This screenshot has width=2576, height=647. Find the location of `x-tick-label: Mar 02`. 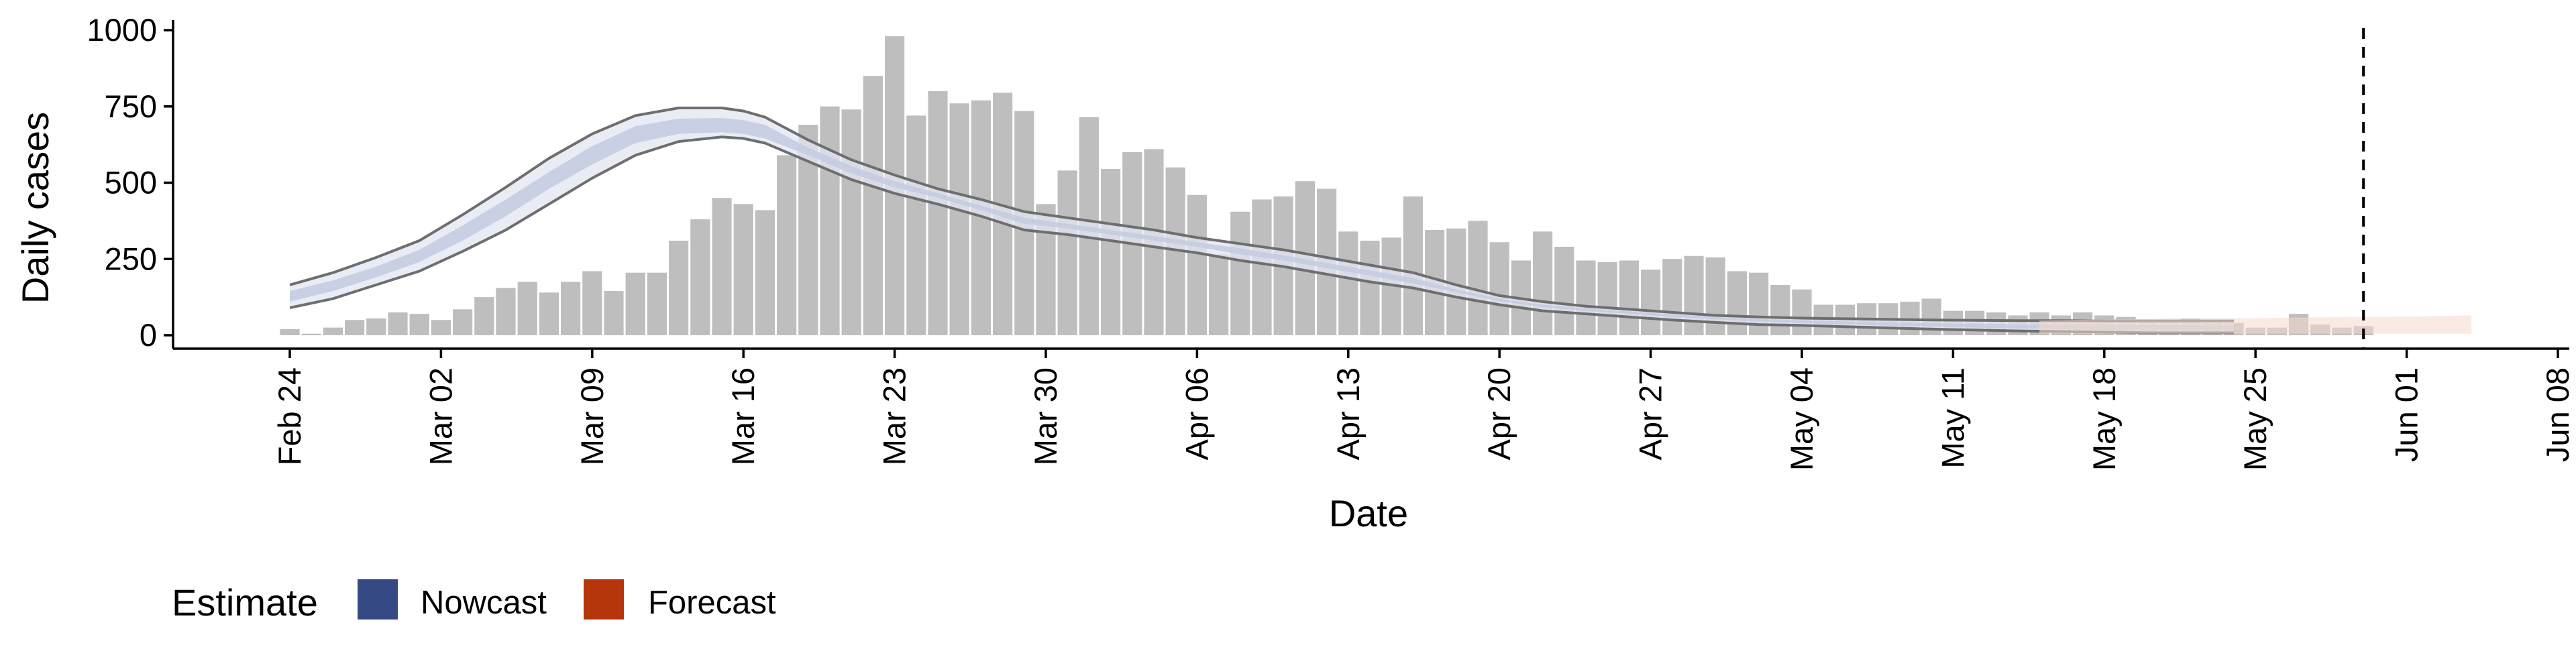

x-tick-label: Mar 02 is located at coordinates (440, 416).